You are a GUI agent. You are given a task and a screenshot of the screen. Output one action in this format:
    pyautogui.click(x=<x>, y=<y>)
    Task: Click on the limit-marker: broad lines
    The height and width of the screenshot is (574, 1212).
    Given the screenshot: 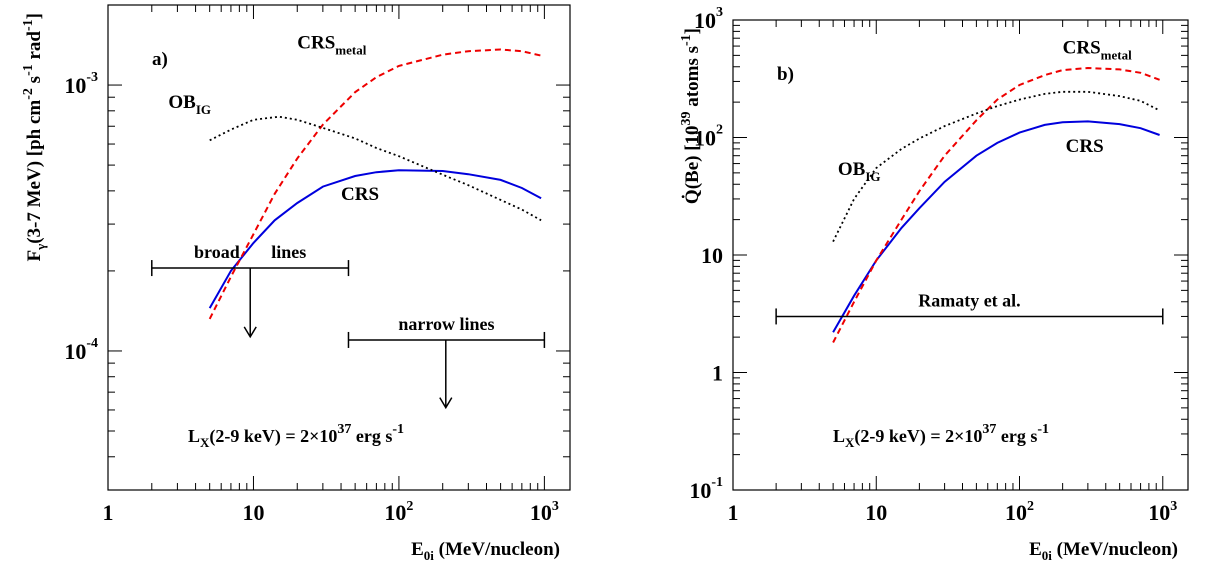 What is the action you would take?
    pyautogui.click(x=250, y=290)
    